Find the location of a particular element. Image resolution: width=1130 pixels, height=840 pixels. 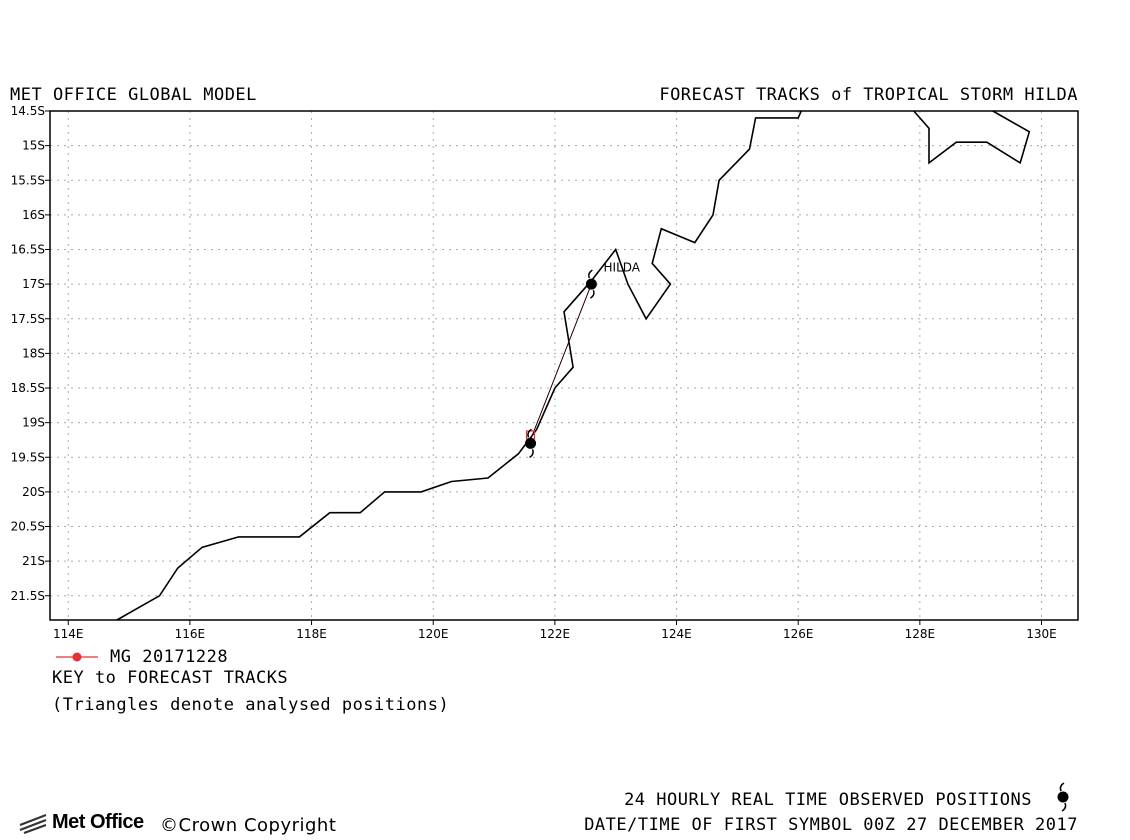

y-tick-label: 18S is located at coordinates (33, 353).